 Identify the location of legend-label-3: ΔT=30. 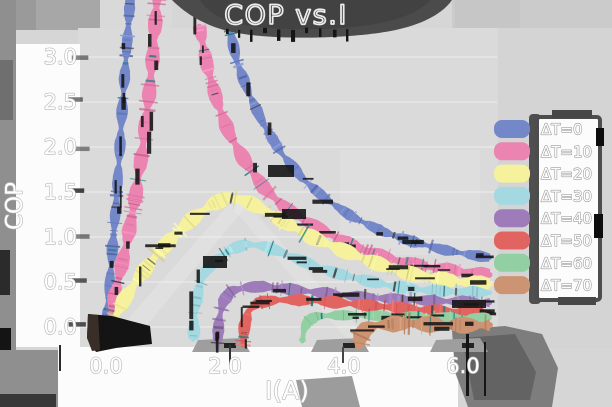
(566, 196).